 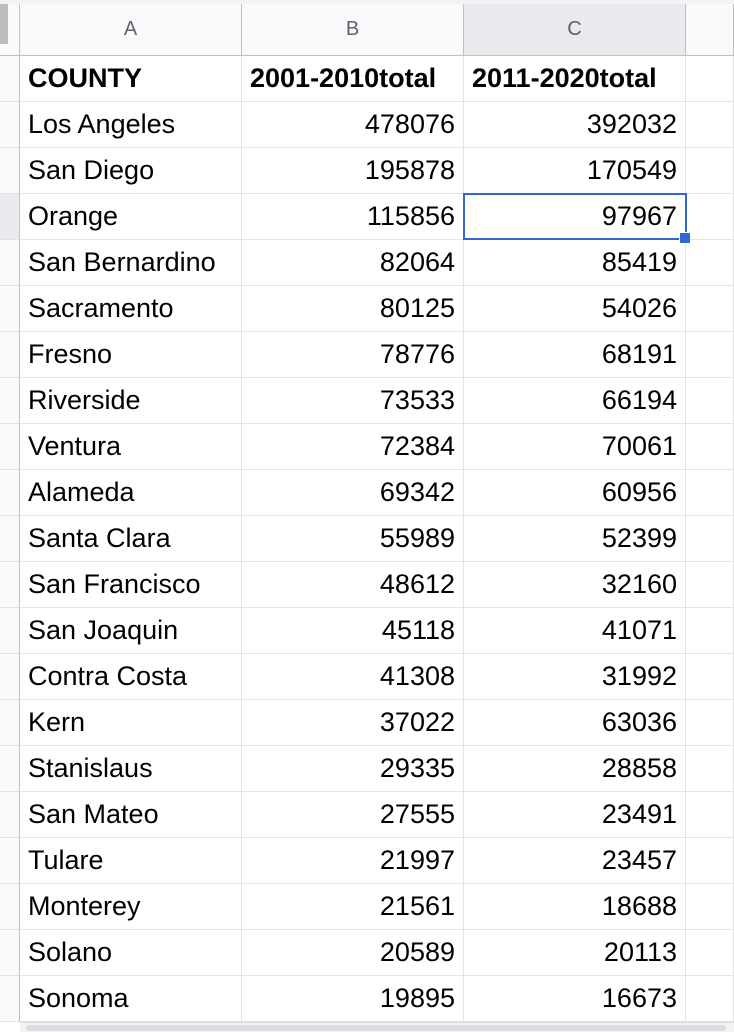 What do you see at coordinates (353, 401) in the screenshot?
I see `cell-b8: 73533` at bounding box center [353, 401].